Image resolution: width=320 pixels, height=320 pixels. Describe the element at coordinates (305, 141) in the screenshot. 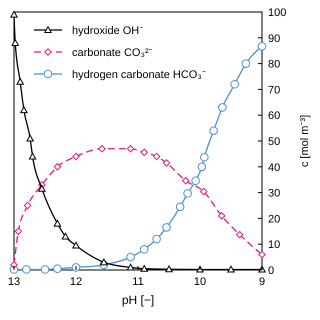

I see `y-axis-title: c [mol m⁻³]` at that location.